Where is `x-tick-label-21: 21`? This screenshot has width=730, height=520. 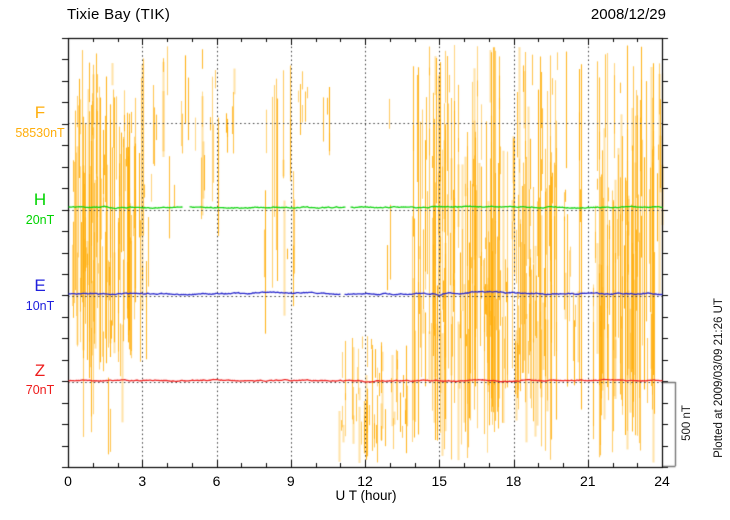 x-tick-label-21: 21 is located at coordinates (587, 481).